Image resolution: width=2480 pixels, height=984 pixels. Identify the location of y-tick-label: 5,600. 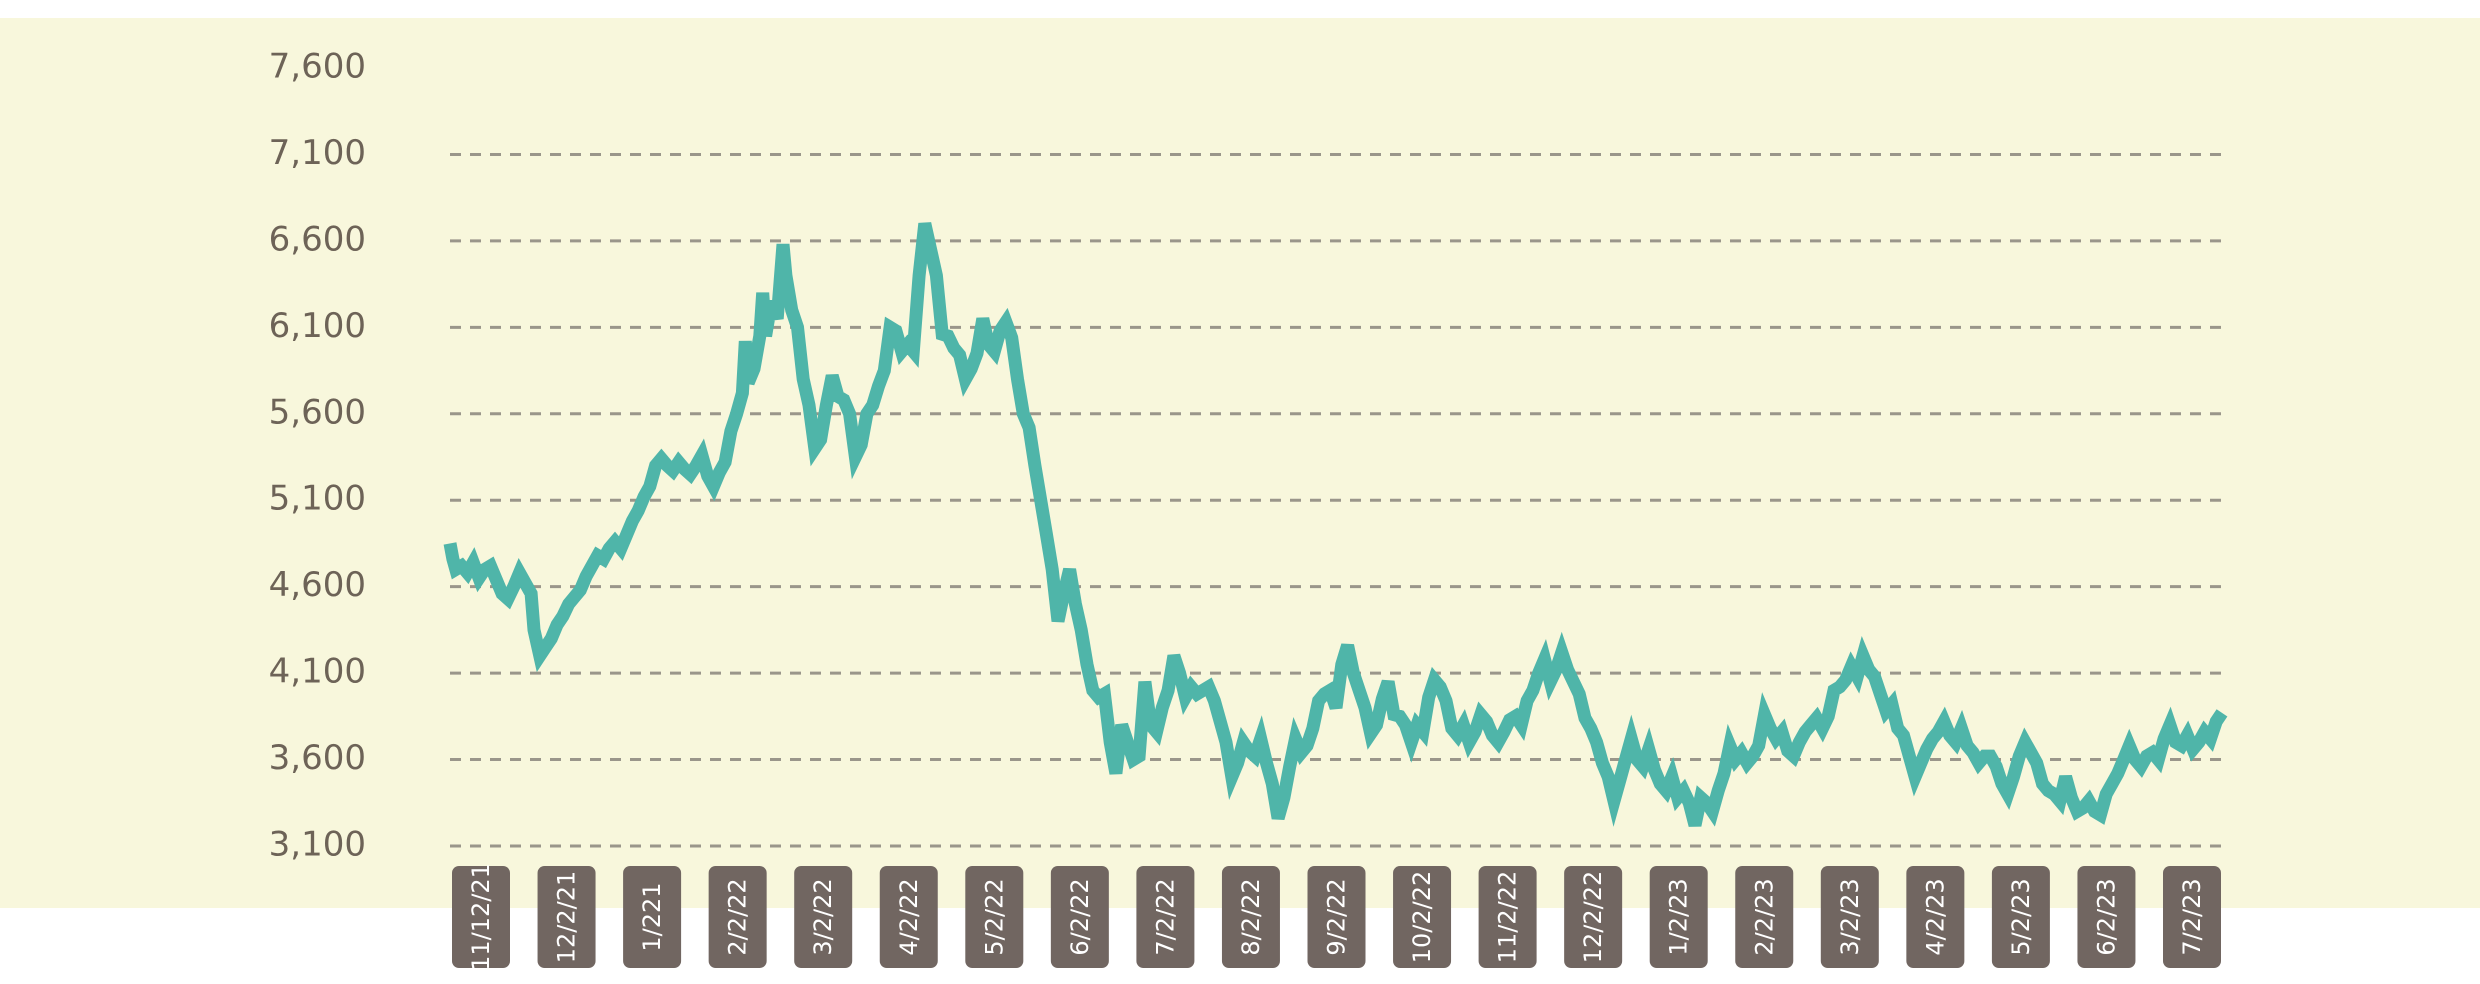
(317, 412).